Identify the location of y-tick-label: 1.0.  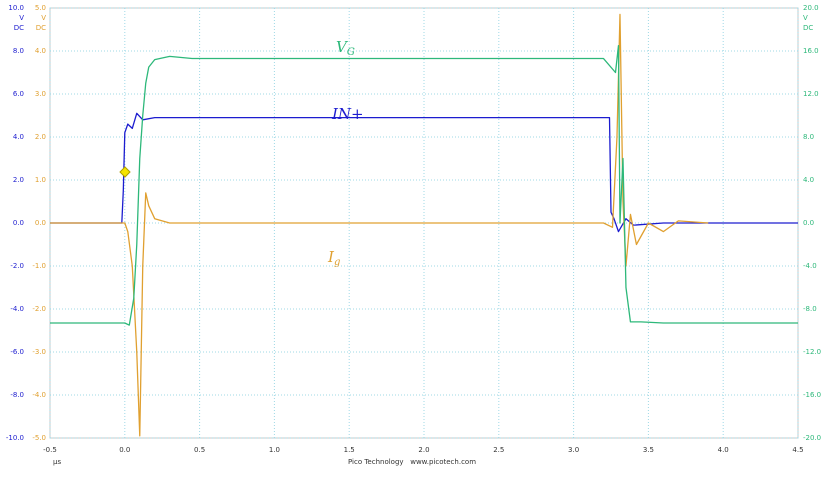
(40, 180).